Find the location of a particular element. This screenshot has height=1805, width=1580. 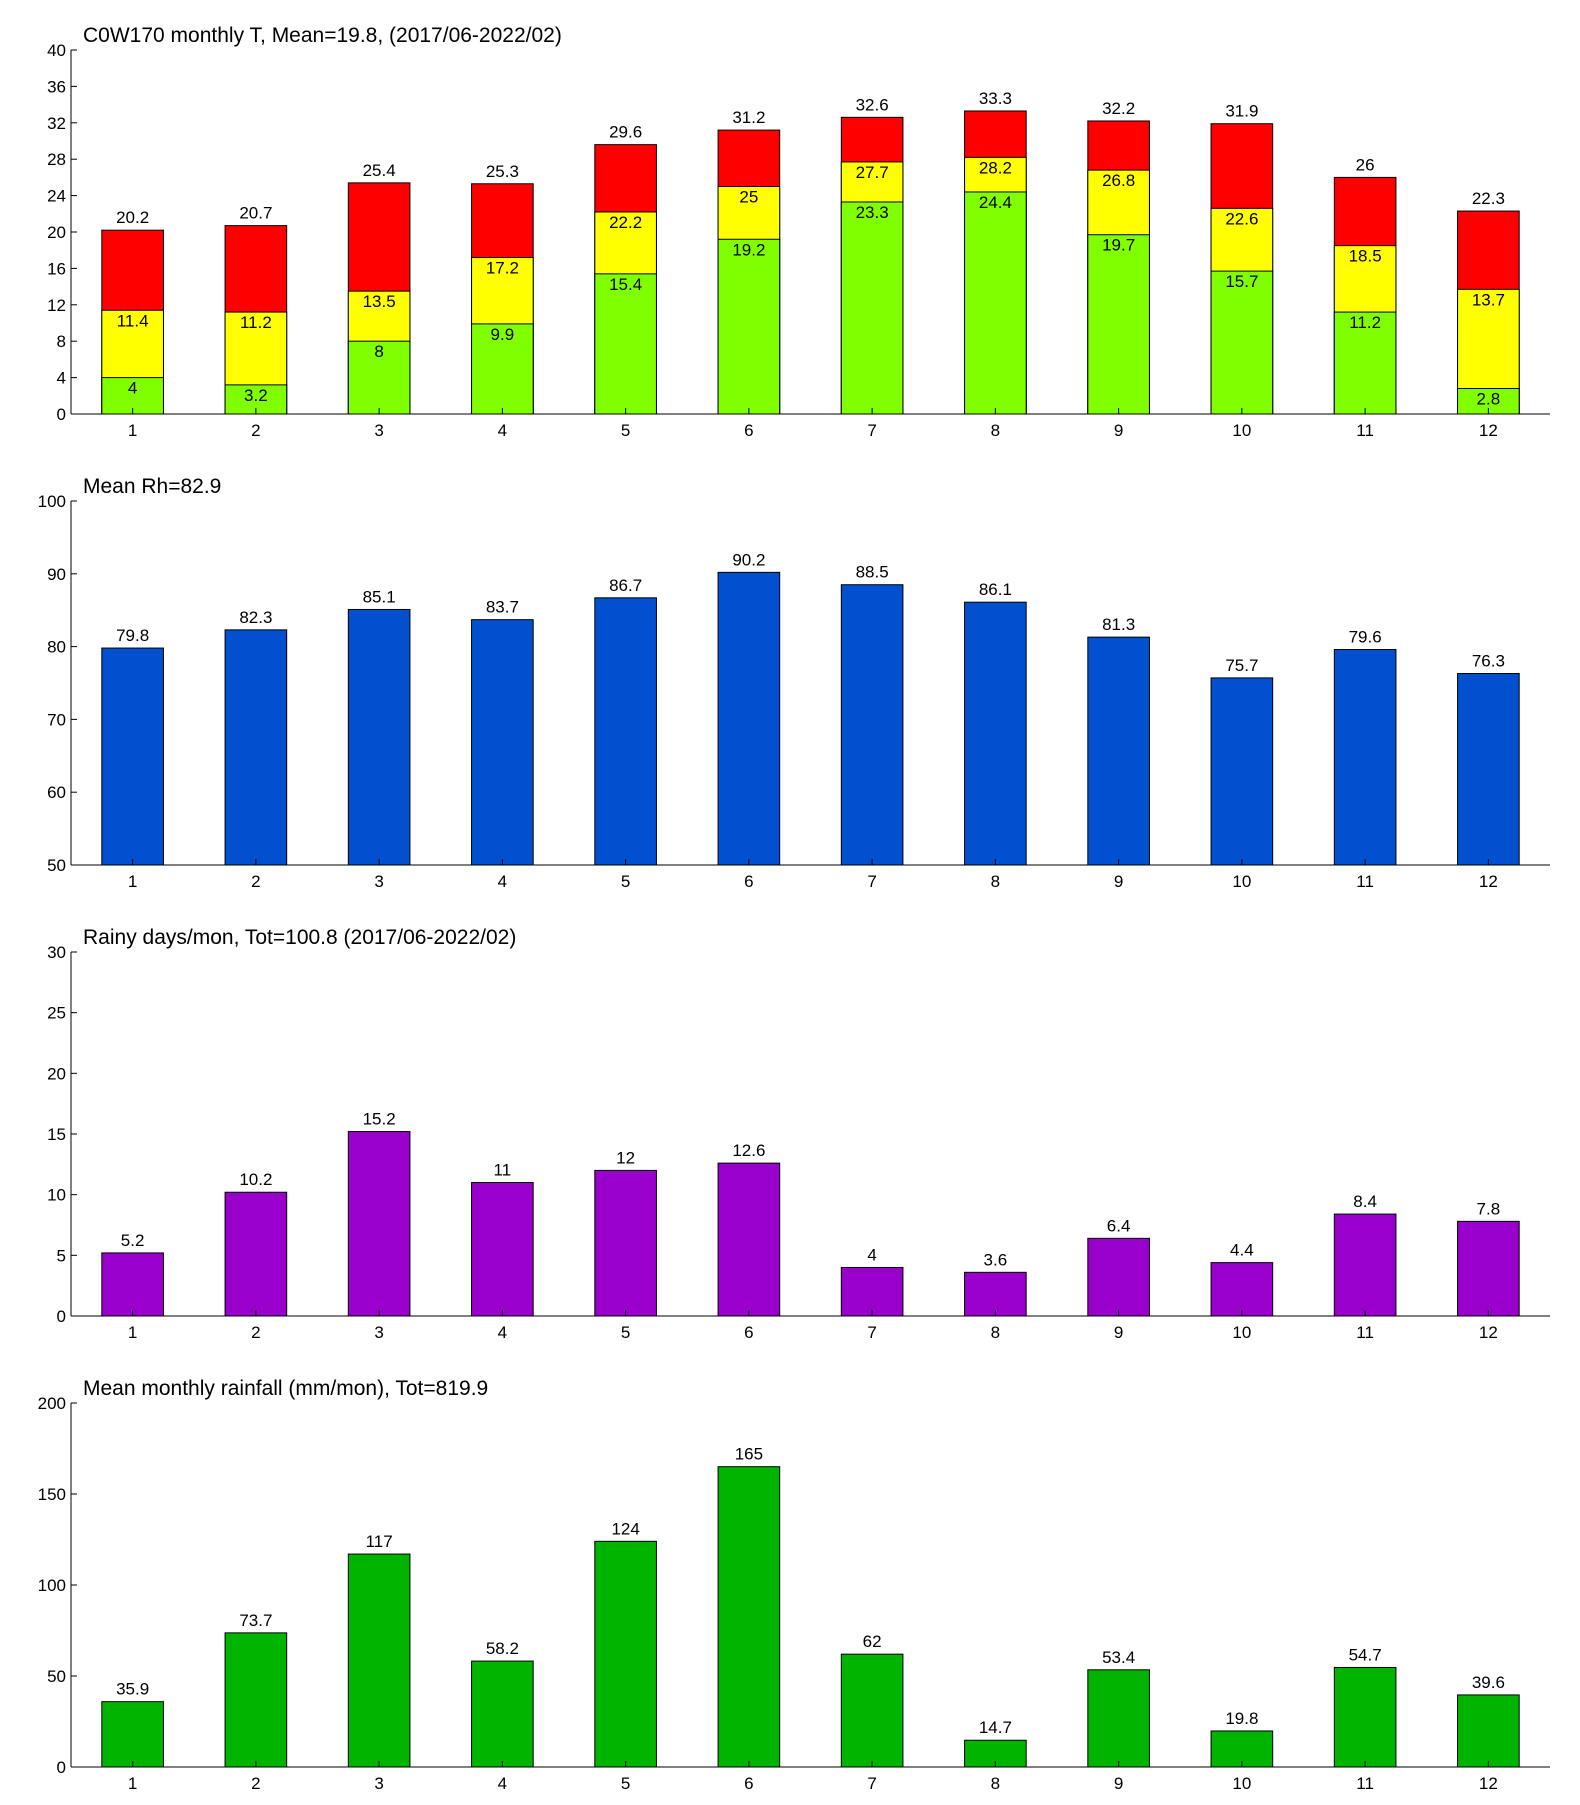

y-tick-label: 10 is located at coordinates (56, 1195).